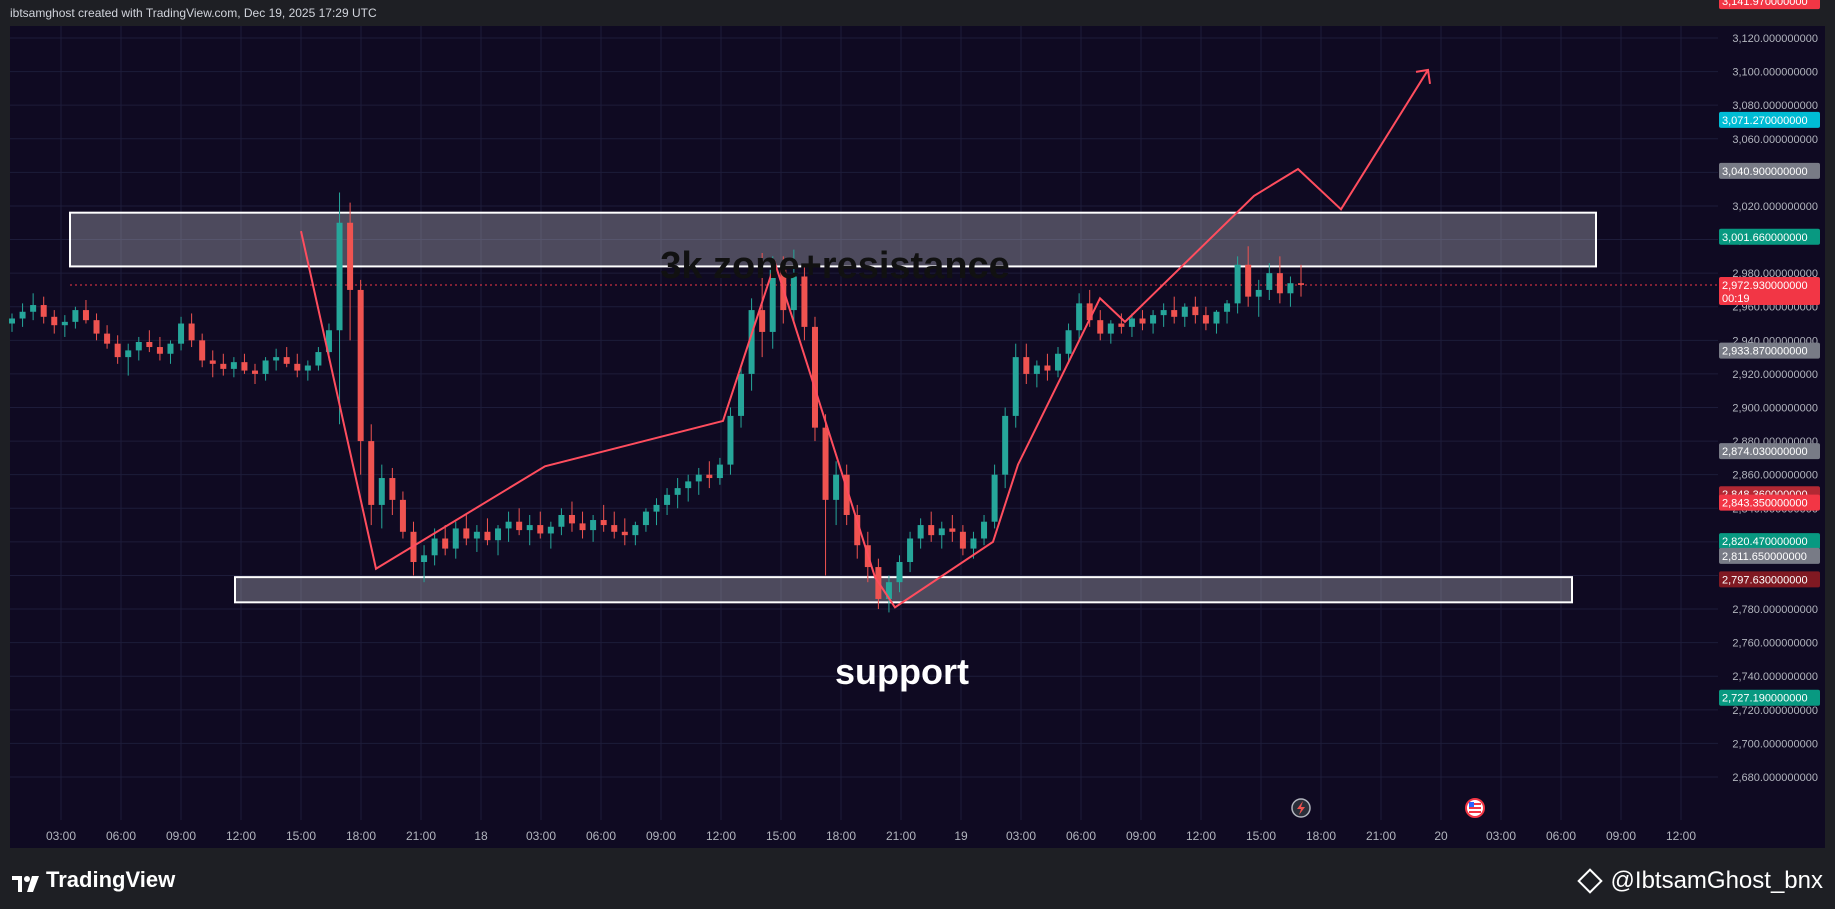  What do you see at coordinates (93, 880) in the screenshot?
I see `tradingview-logo: TradingView` at bounding box center [93, 880].